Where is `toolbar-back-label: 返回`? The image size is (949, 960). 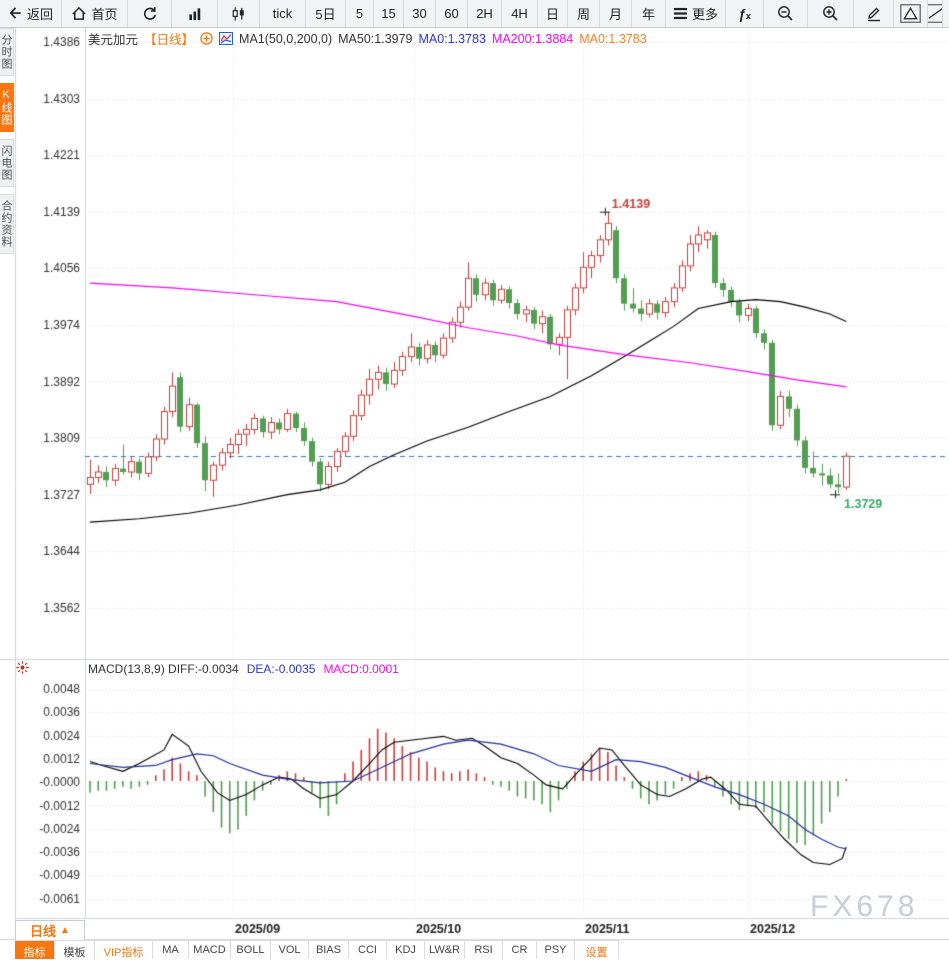
toolbar-back-label: 返回 is located at coordinates (39, 14).